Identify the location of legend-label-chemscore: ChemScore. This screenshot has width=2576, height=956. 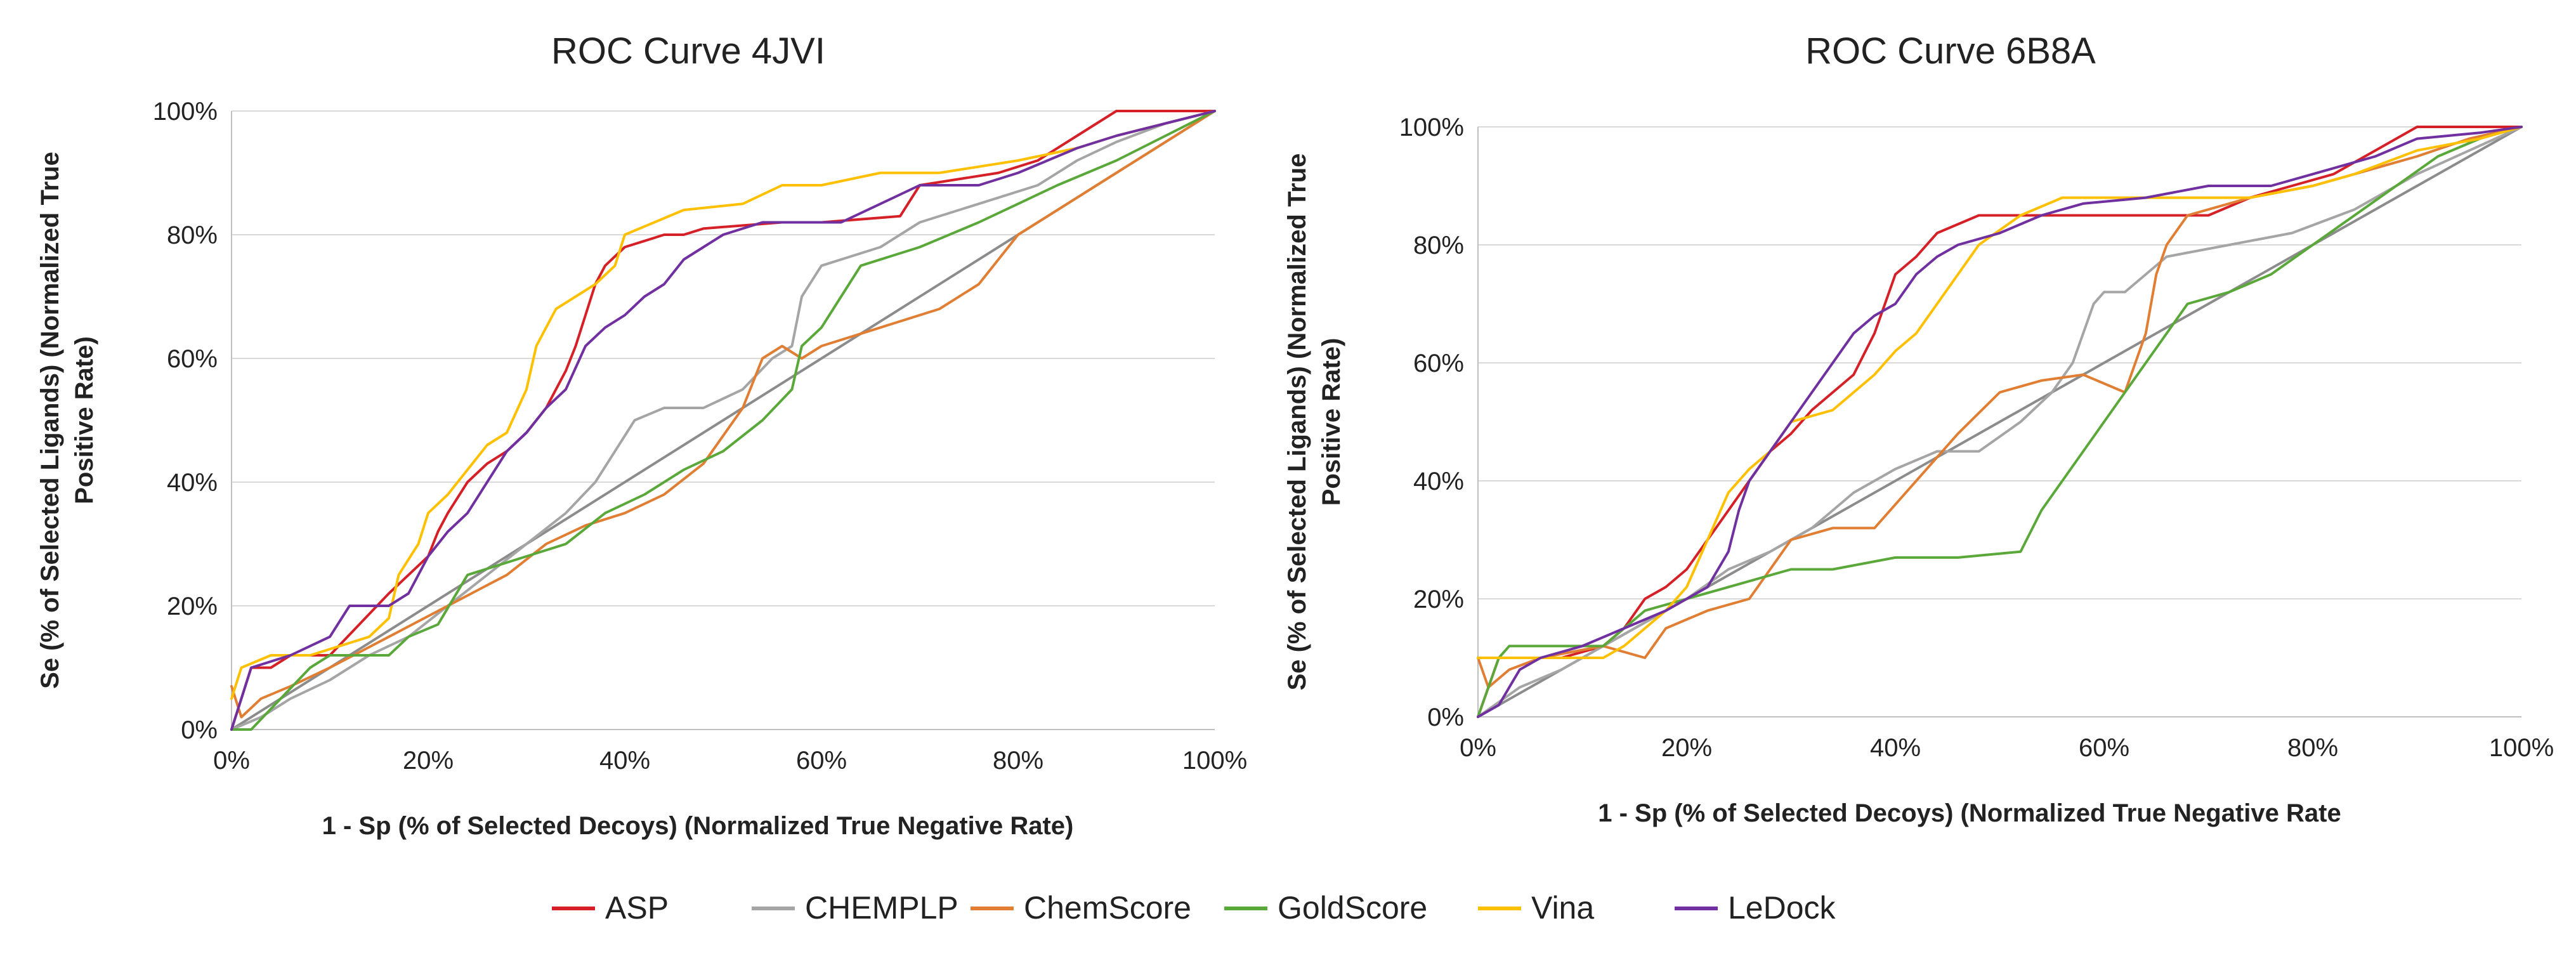
(1107, 908).